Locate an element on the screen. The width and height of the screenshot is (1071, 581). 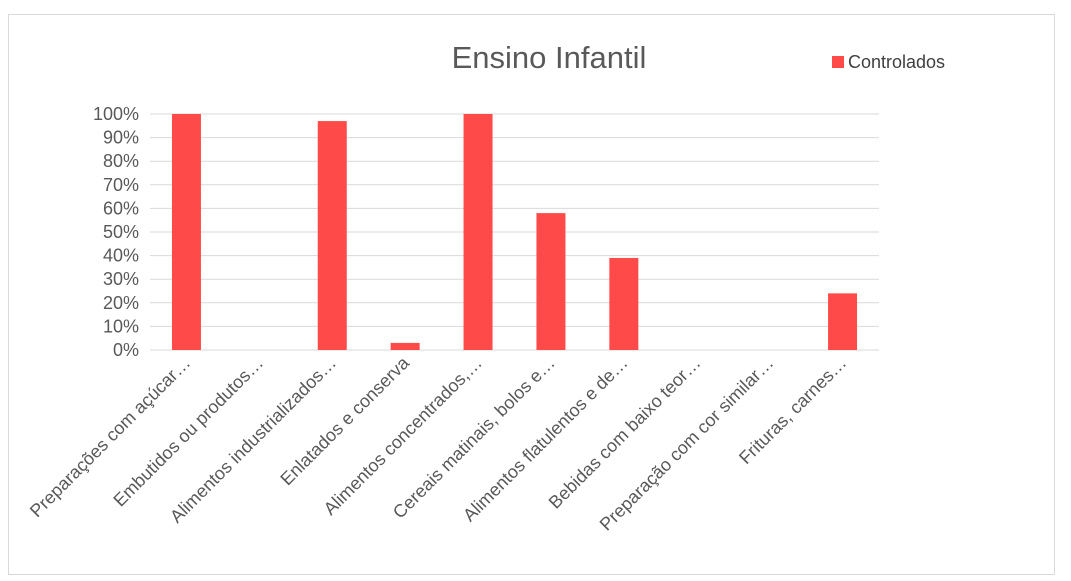
y-tick-label: 50% is located at coordinates (121, 232).